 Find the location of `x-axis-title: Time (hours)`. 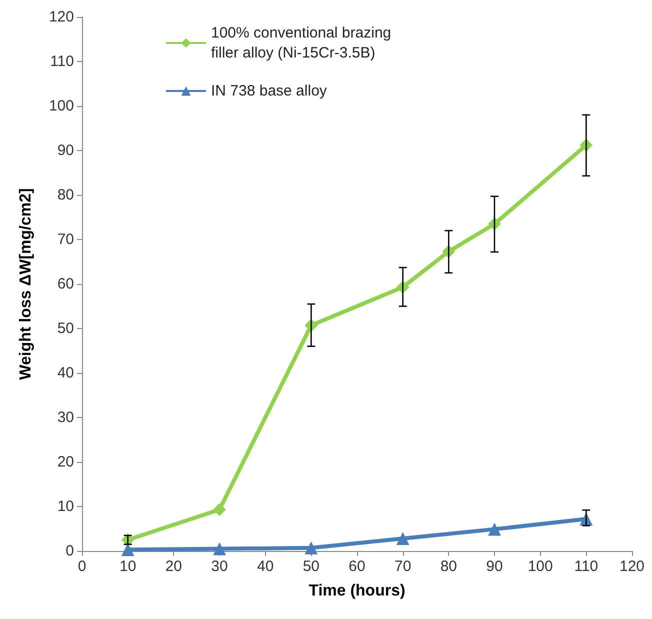

x-axis-title: Time (hours) is located at coordinates (357, 591).